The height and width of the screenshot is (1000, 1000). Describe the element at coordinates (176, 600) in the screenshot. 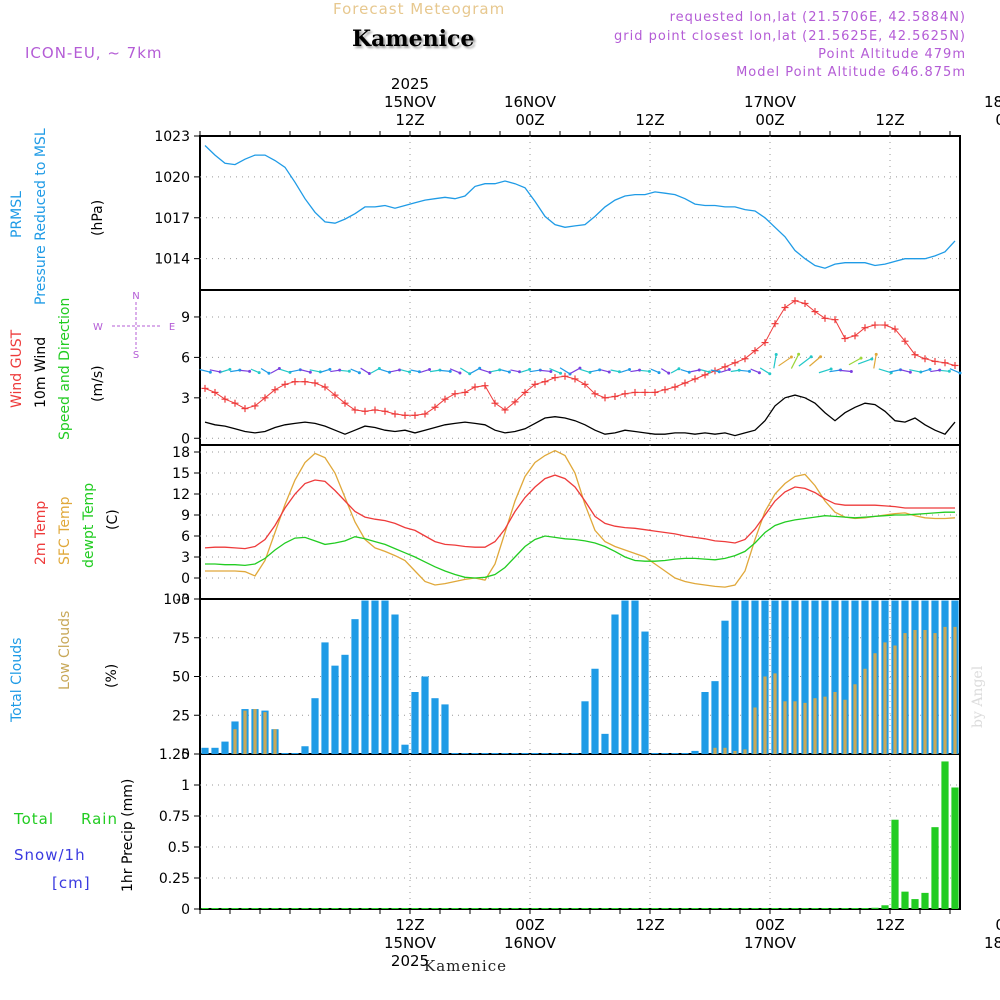

I see `clouds-ytick-label: 100` at that location.